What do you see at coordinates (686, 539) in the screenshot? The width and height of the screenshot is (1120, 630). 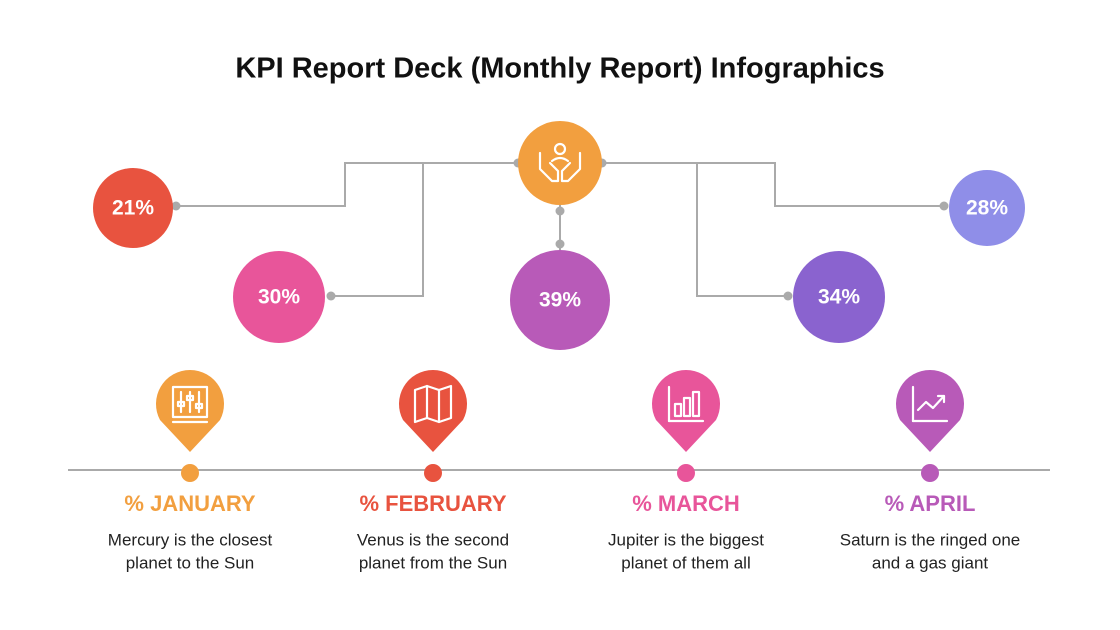 I see `month-description: Jupiter is the biggest` at bounding box center [686, 539].